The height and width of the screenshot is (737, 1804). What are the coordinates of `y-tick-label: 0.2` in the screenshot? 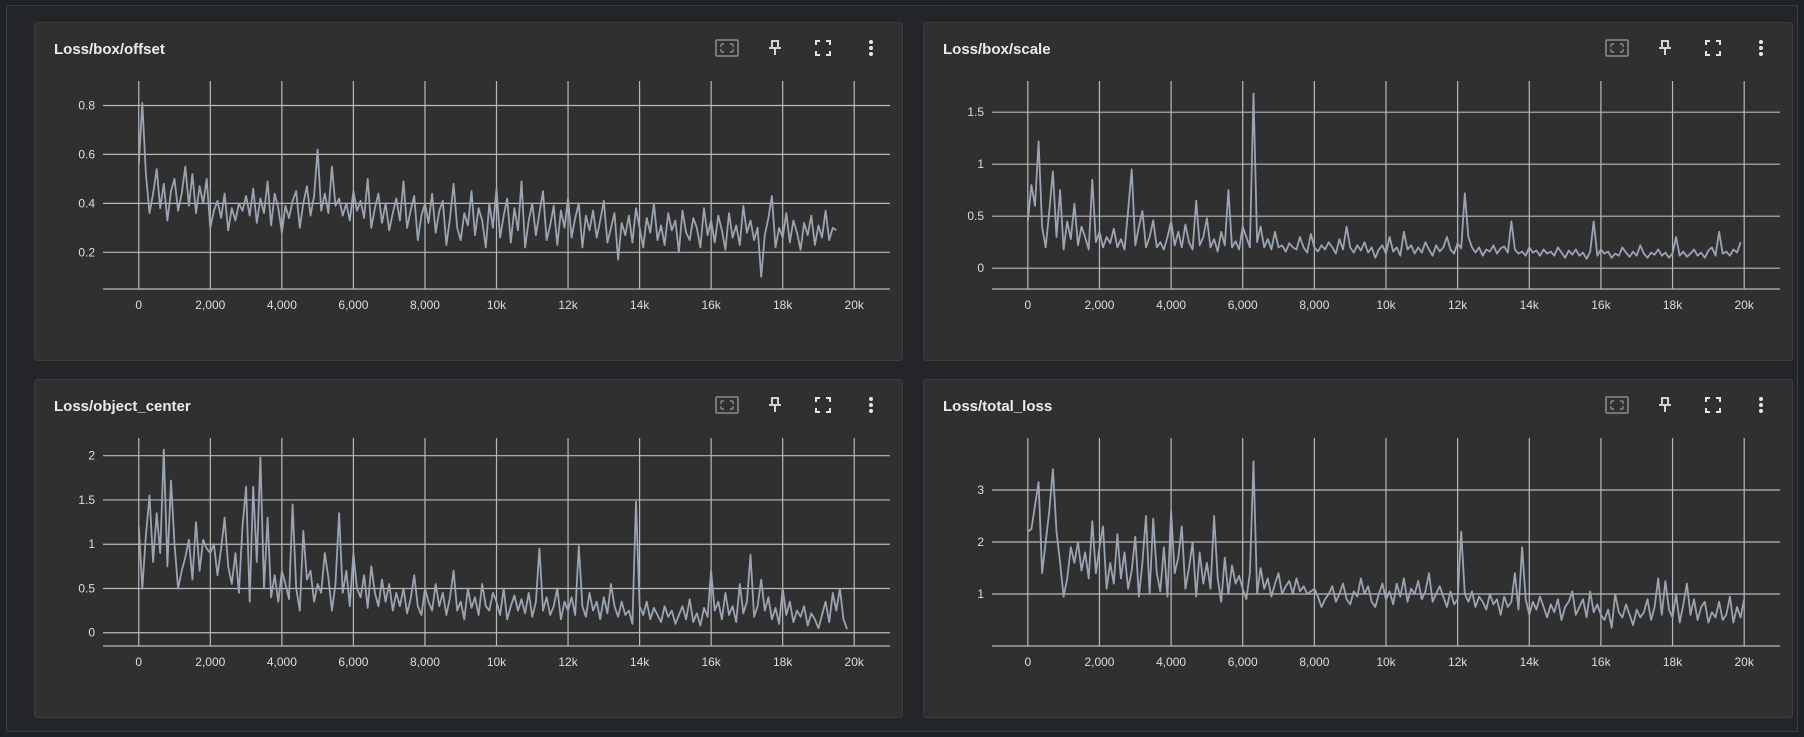 It's located at (86, 252).